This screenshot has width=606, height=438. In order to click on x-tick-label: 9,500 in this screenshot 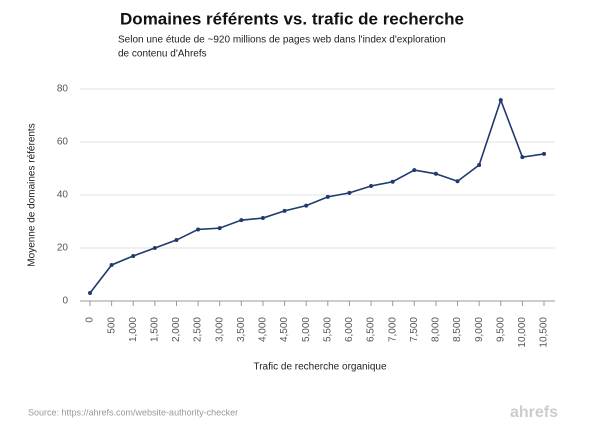, I will do `click(500, 329)`.